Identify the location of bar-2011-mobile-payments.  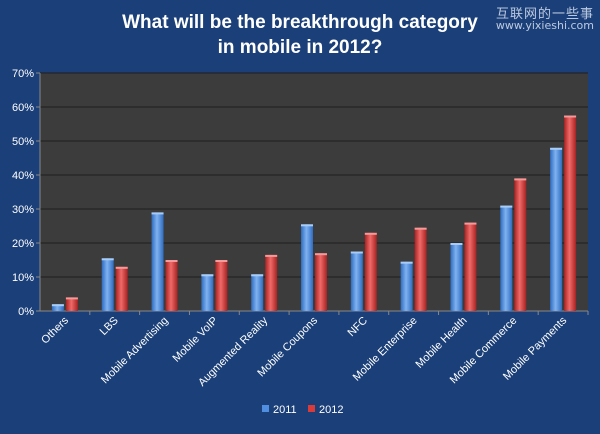
(556, 229).